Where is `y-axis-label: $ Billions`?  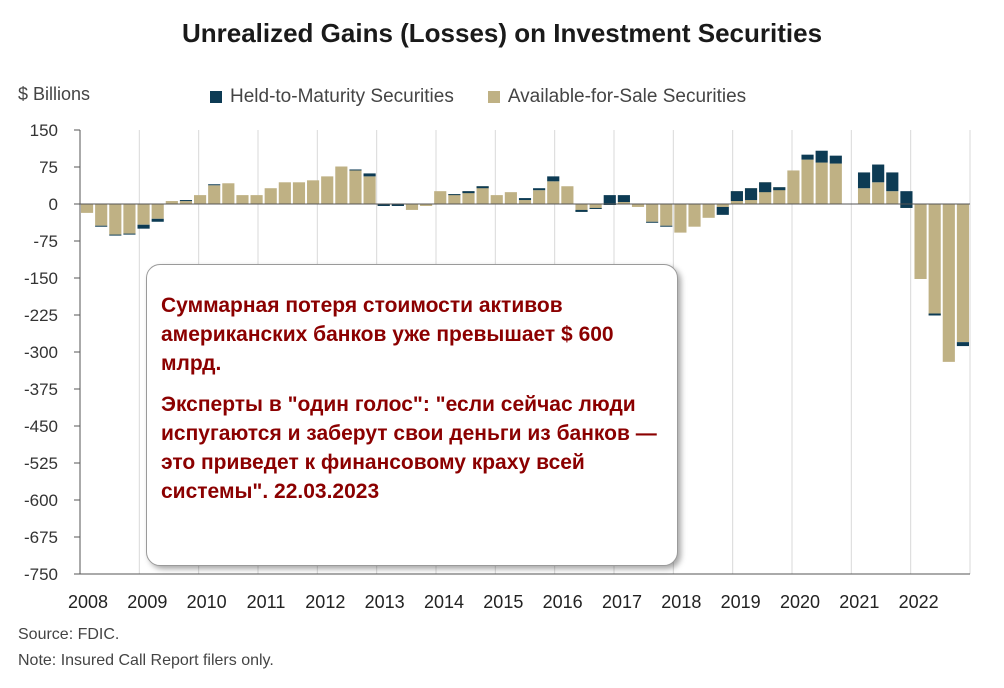 y-axis-label: $ Billions is located at coordinates (54, 94).